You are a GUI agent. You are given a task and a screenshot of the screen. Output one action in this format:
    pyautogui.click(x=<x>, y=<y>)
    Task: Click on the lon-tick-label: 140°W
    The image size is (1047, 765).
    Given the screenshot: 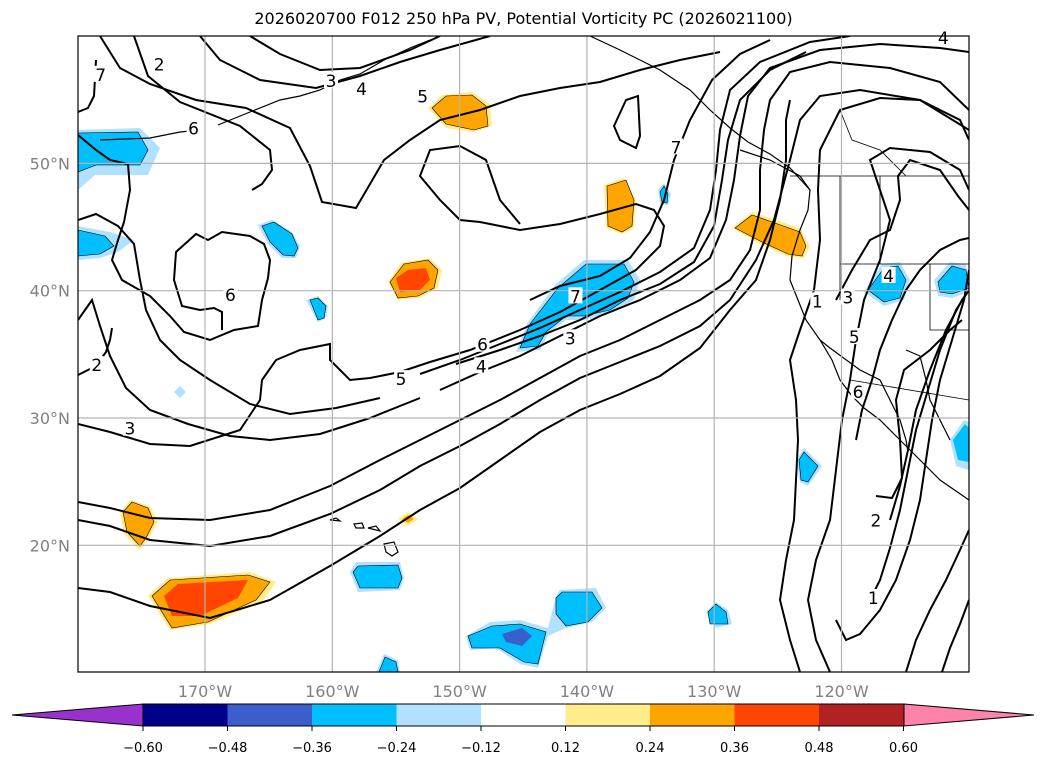 What is the action you would take?
    pyautogui.click(x=587, y=691)
    